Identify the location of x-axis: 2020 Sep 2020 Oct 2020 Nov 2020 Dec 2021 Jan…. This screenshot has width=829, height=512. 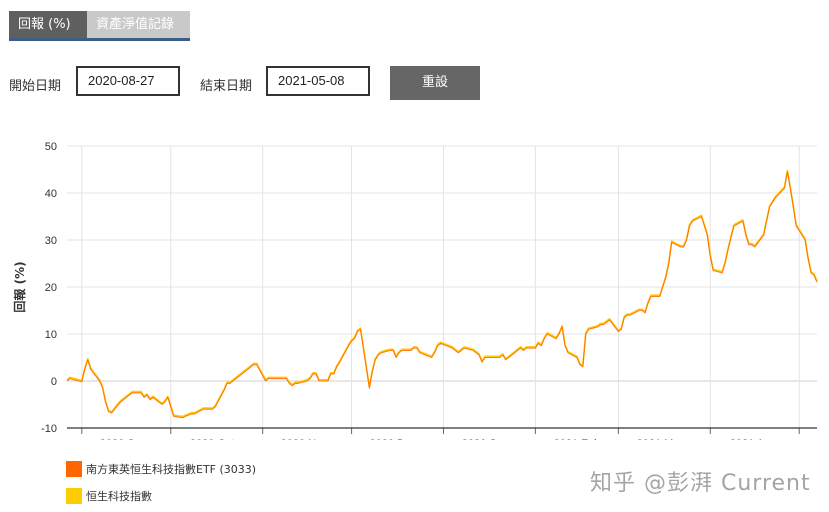
(442, 433).